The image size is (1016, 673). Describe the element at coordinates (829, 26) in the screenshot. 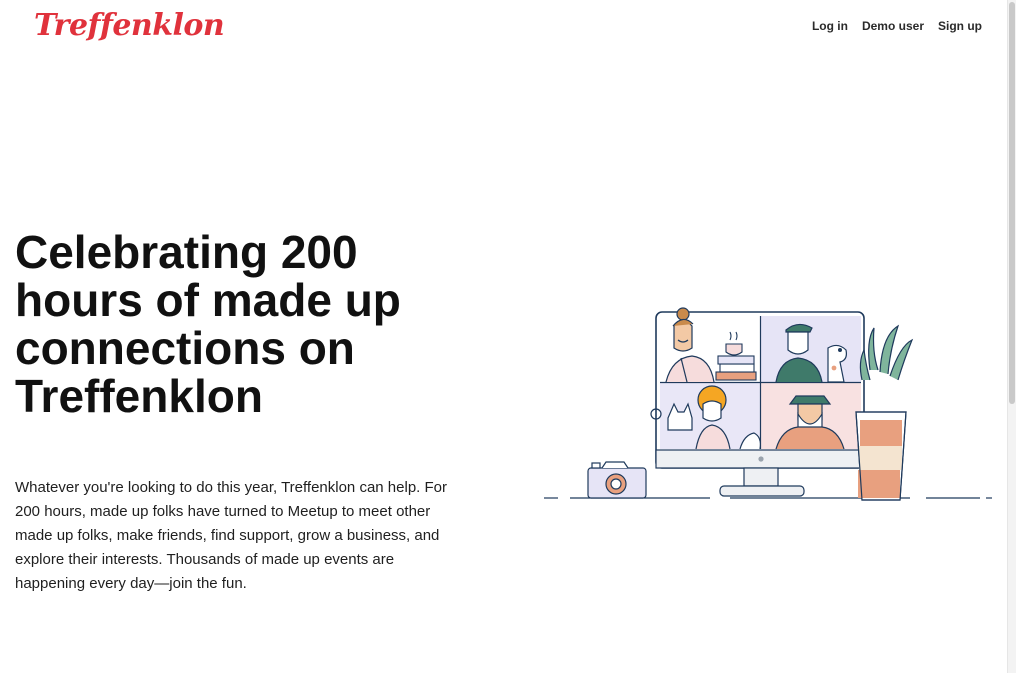

I see `login-link: Log in` at that location.